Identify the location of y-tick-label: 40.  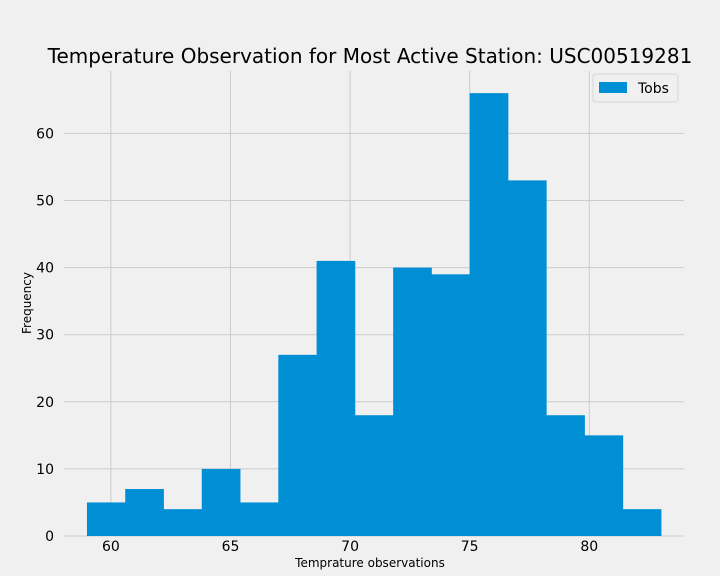
(45, 269).